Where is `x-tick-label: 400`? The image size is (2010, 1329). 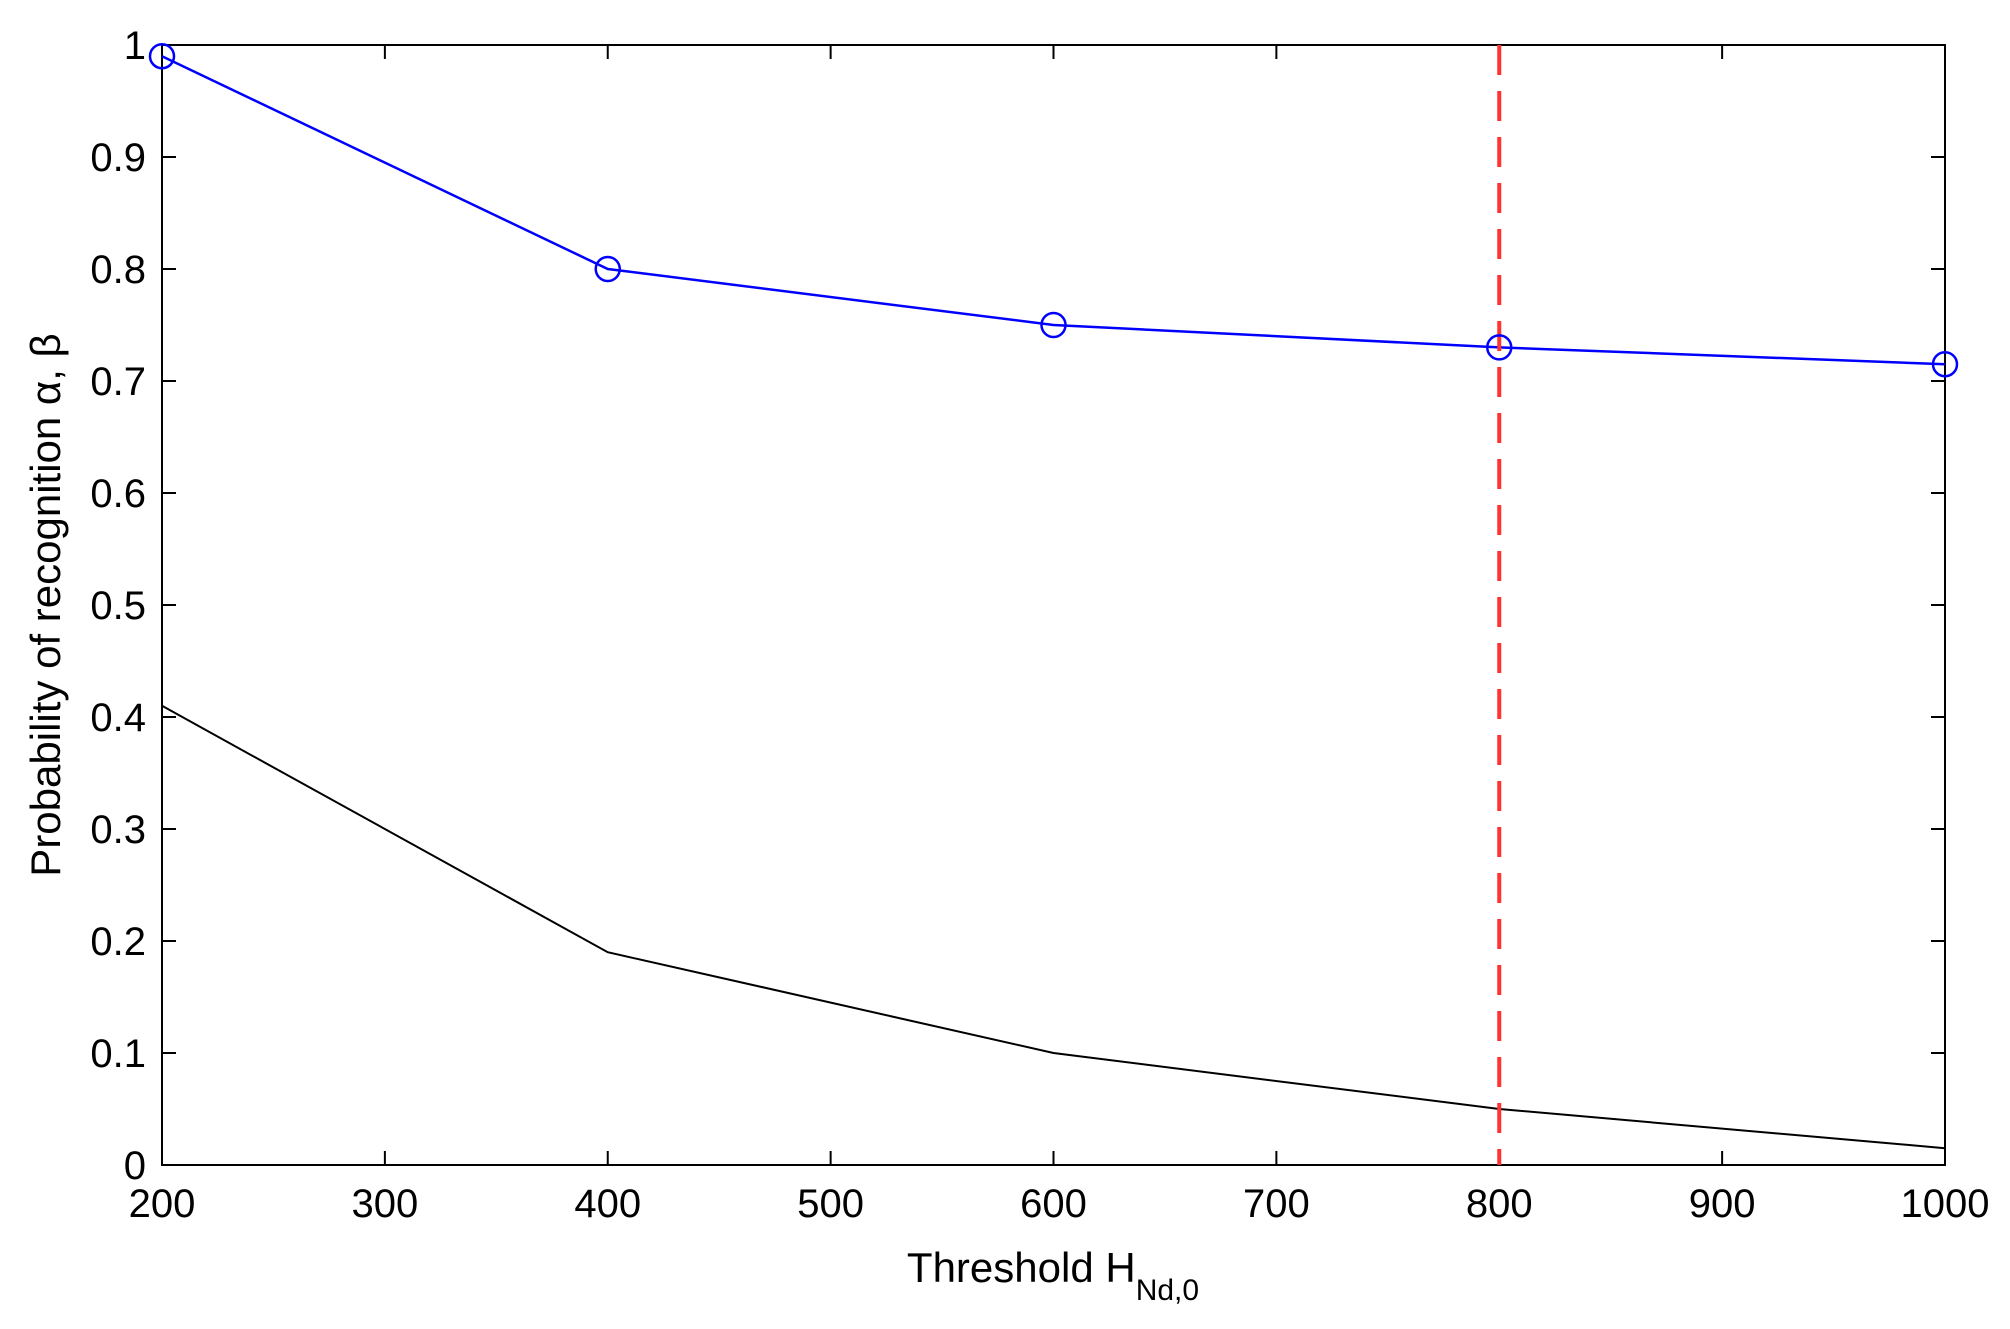
x-tick-label: 400 is located at coordinates (607, 1204).